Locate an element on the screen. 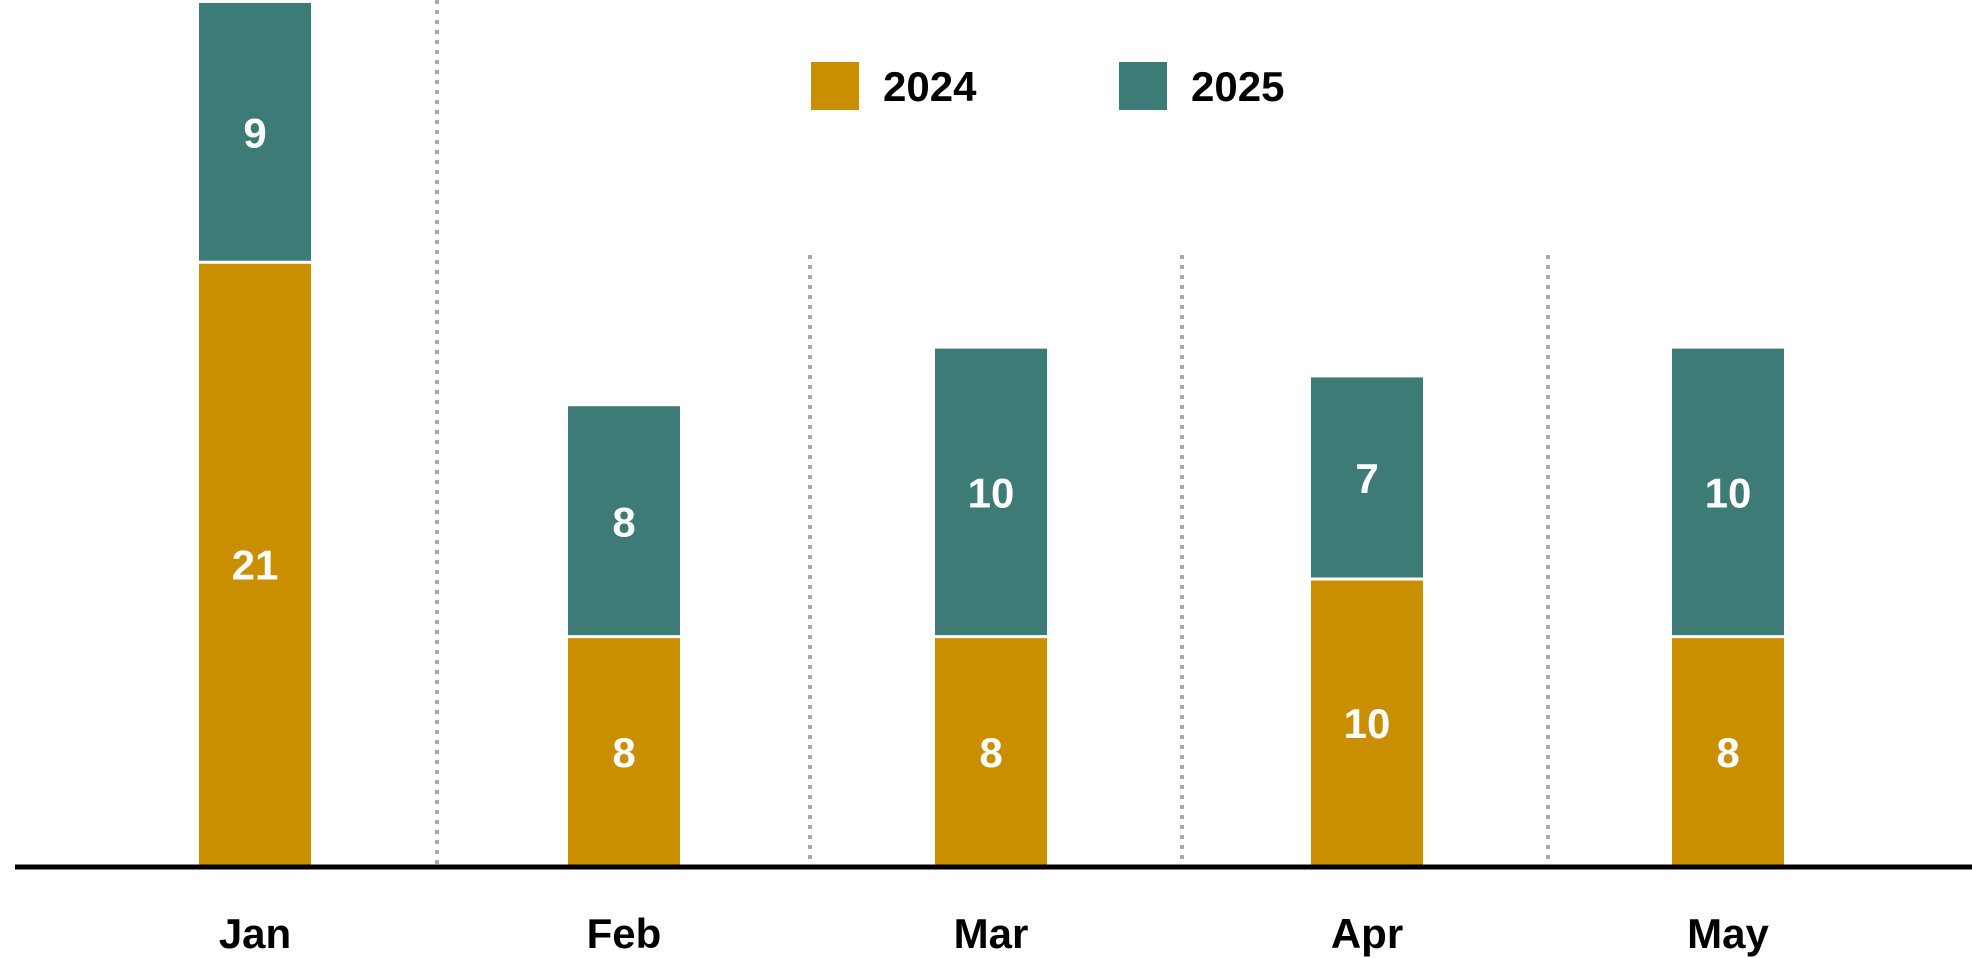 The image size is (1972, 958). legend: 2024 2025 is located at coordinates (1047, 86).